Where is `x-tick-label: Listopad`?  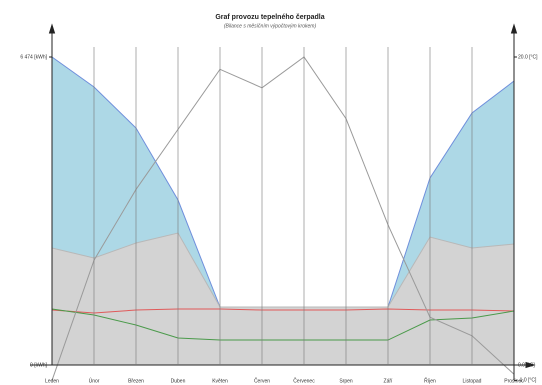
x-tick-label: Listopad is located at coordinates (472, 381).